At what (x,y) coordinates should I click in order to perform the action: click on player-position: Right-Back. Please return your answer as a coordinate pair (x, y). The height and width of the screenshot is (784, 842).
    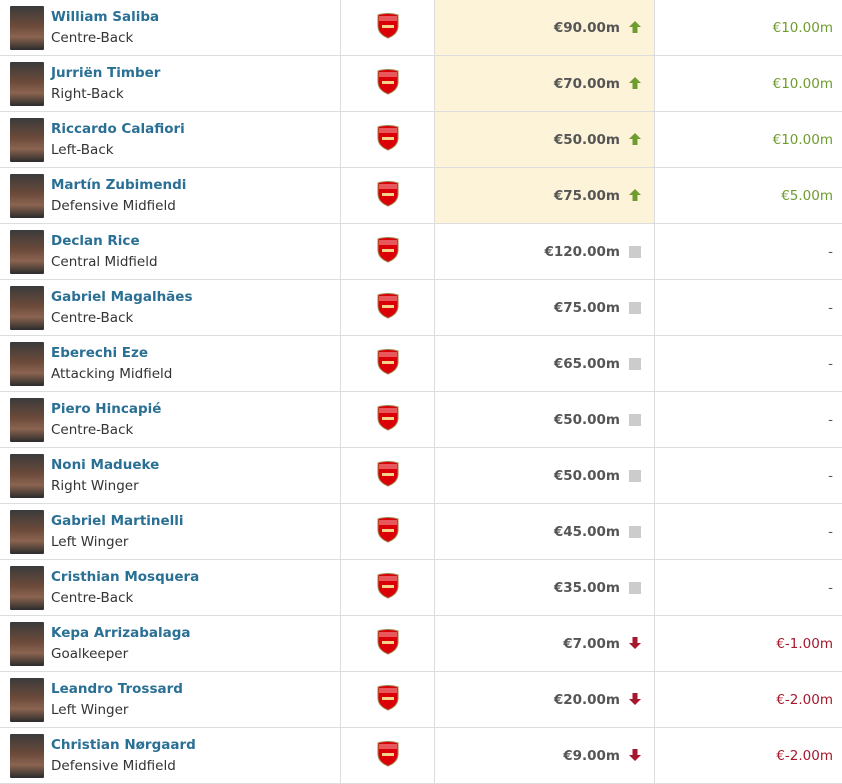
    Looking at the image, I should click on (105, 94).